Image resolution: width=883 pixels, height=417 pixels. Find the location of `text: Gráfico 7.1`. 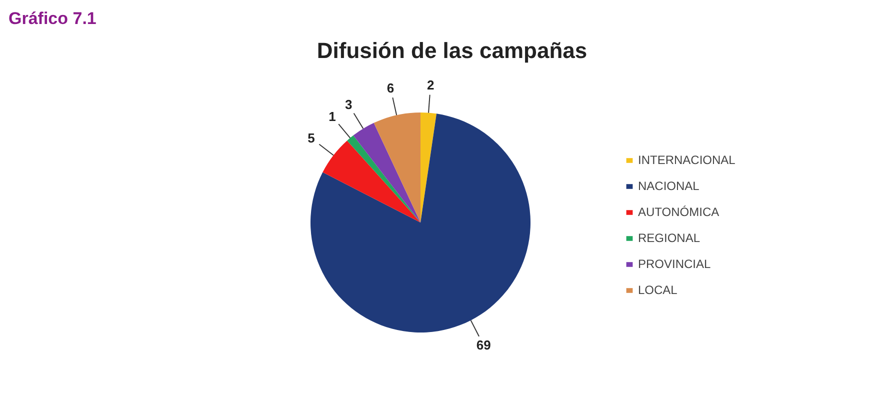

text: Gráfico 7.1 is located at coordinates (52, 18).